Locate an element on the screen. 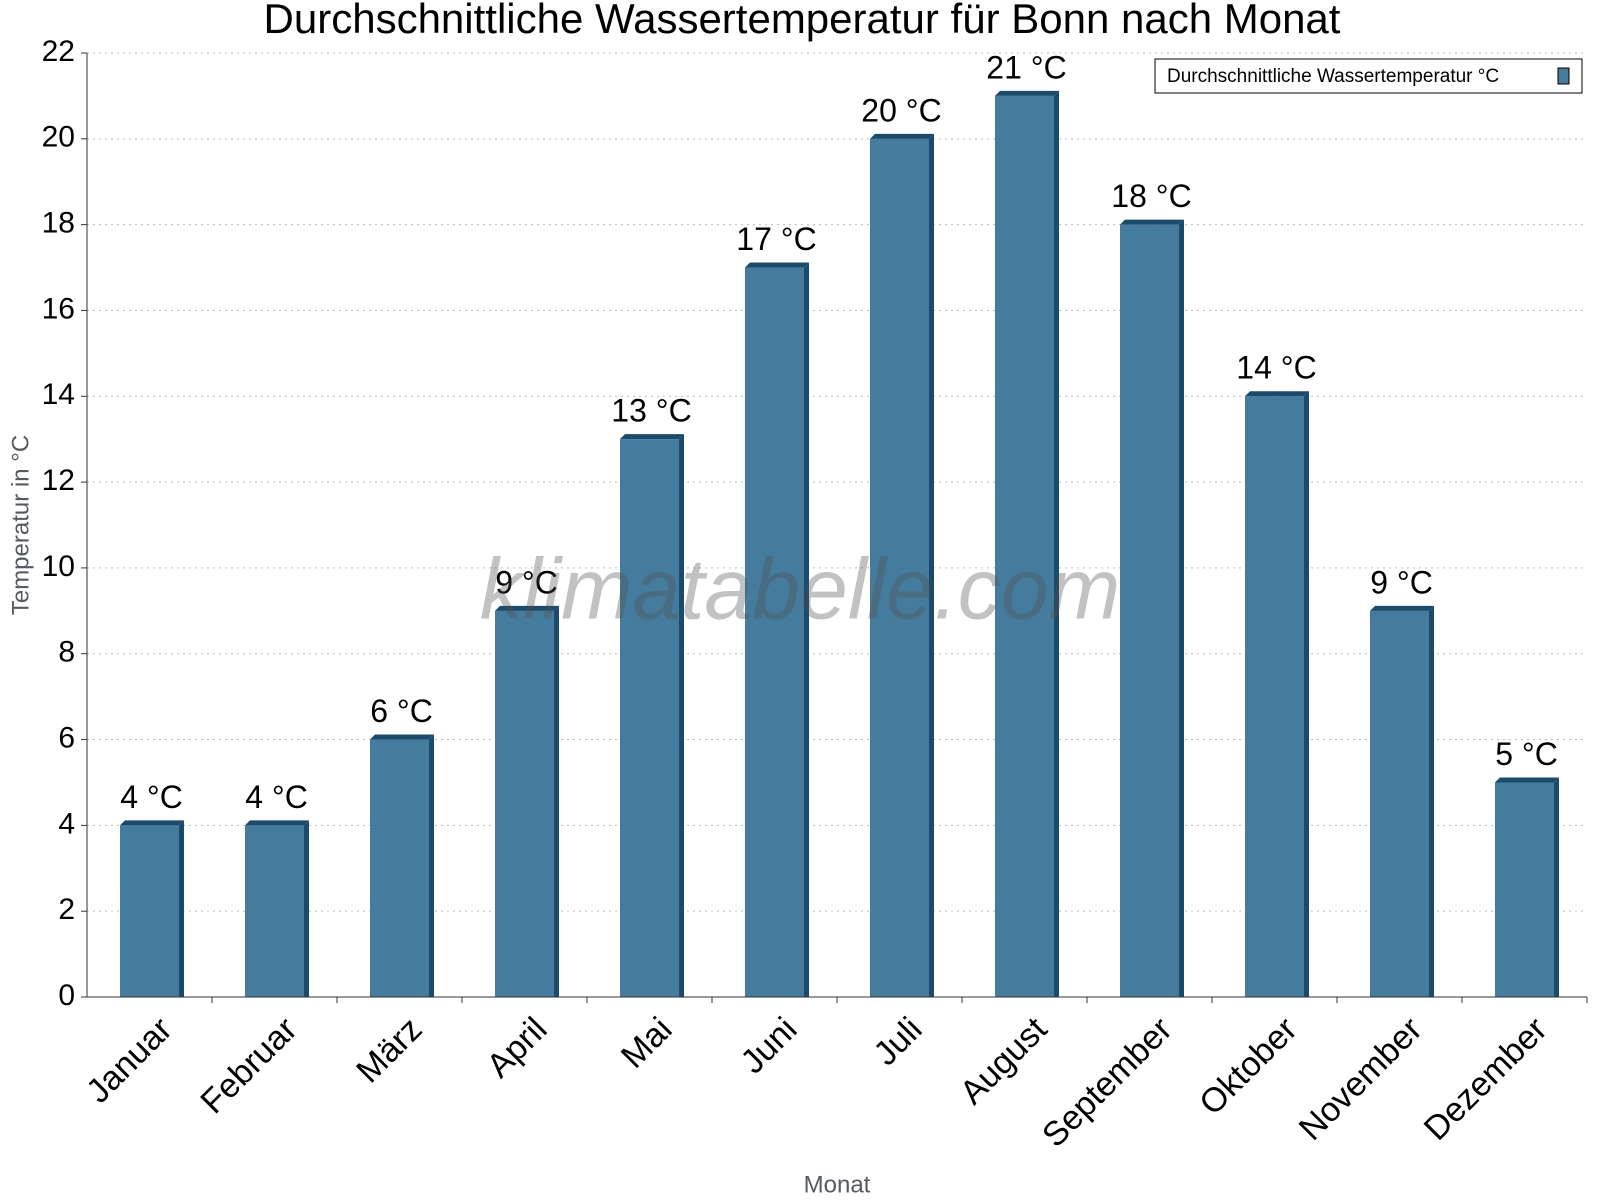 This screenshot has height=1200, width=1600. legend-label: Durchschnittliche Wassertemperatur °C is located at coordinates (1333, 76).